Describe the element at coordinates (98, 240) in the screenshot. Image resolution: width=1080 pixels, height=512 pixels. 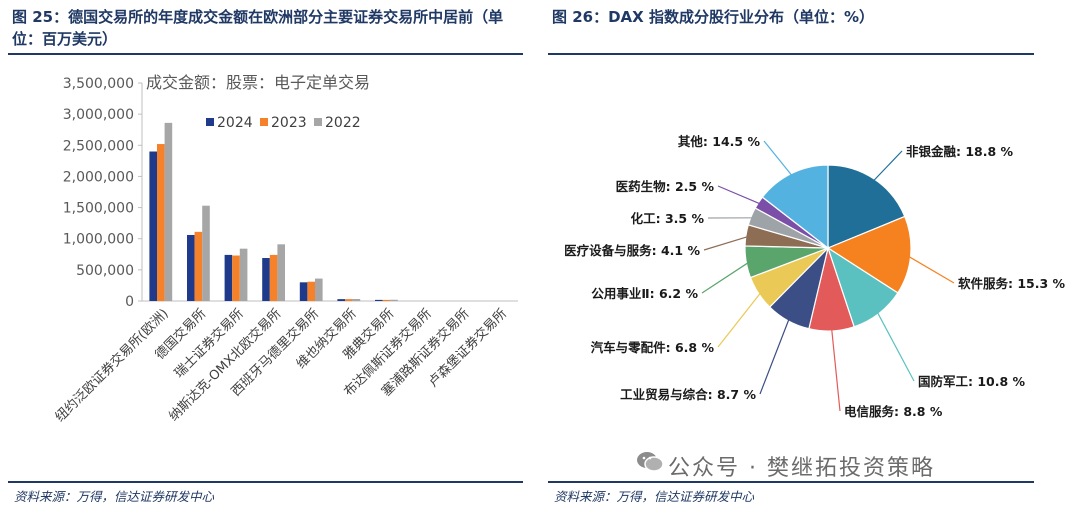
I see `y-tick-label: 1,000,000` at that location.